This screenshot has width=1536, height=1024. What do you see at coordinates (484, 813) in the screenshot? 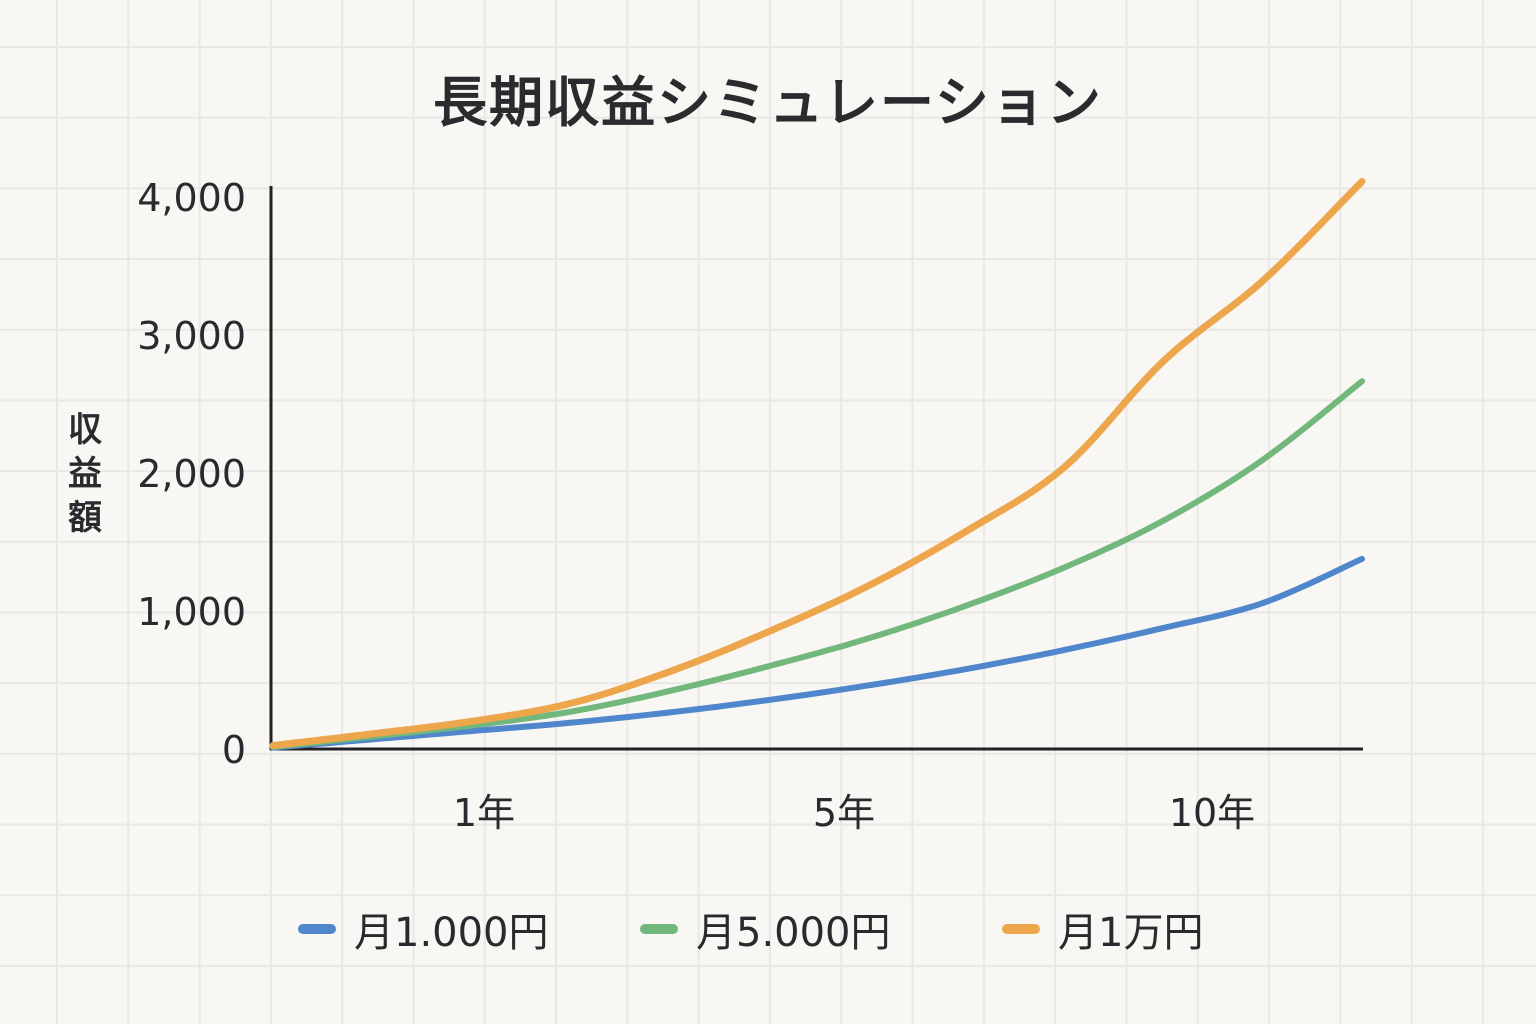
I see `x-tick-1-year: 1年` at bounding box center [484, 813].